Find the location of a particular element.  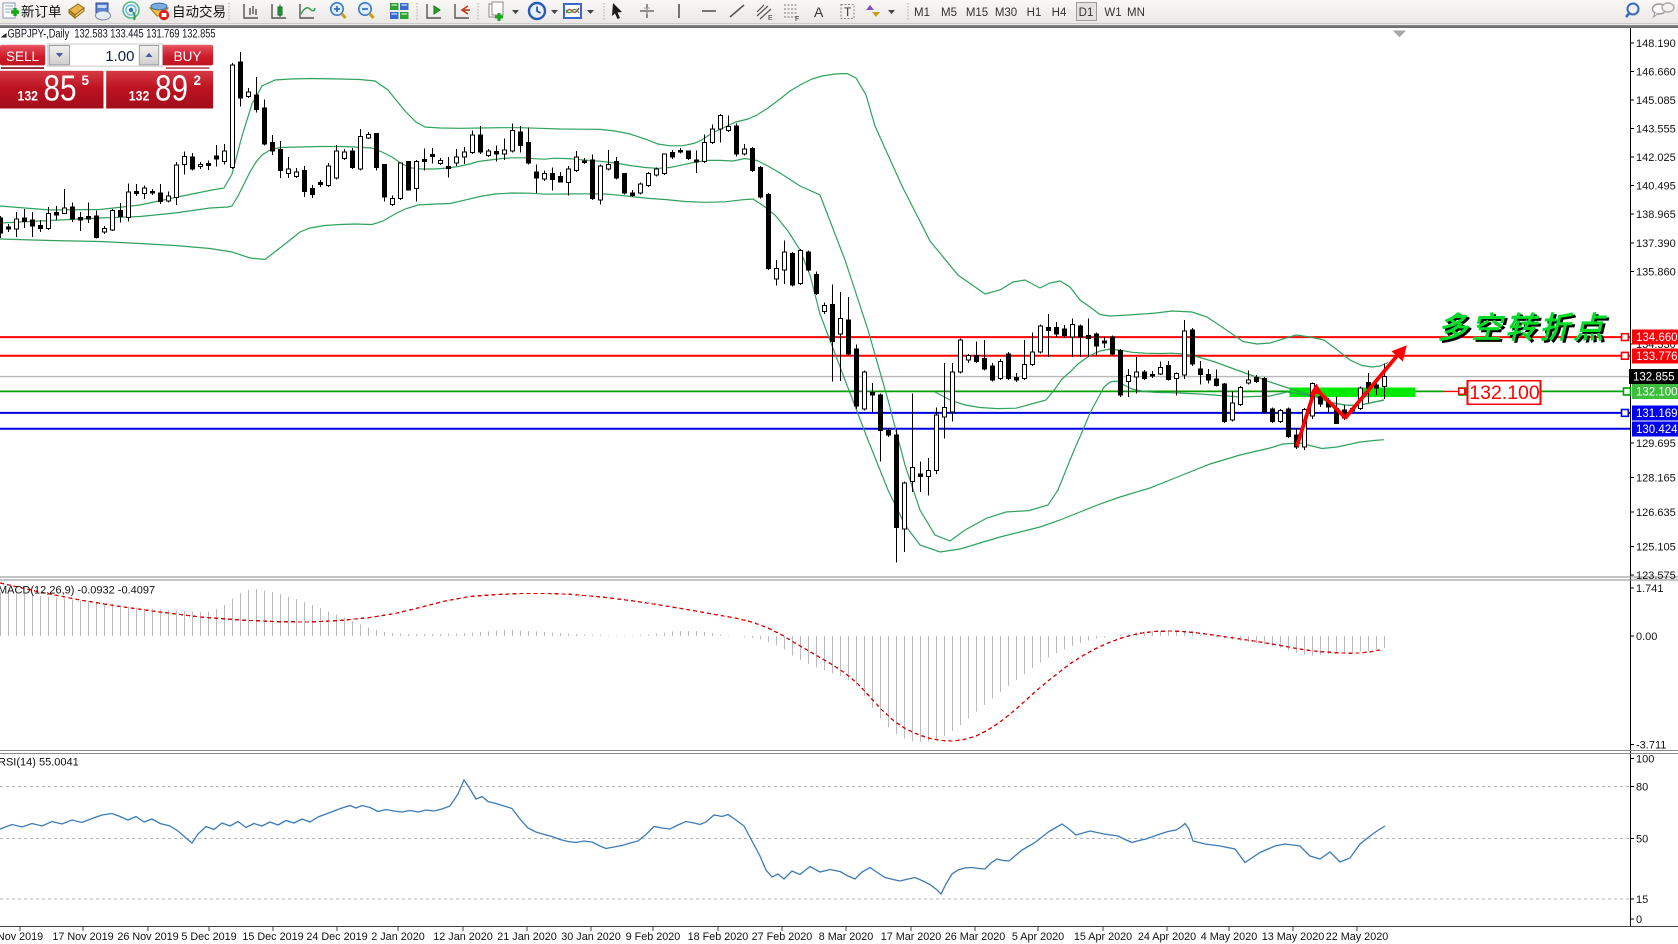

svg-text: H1 is located at coordinates (1034, 13).